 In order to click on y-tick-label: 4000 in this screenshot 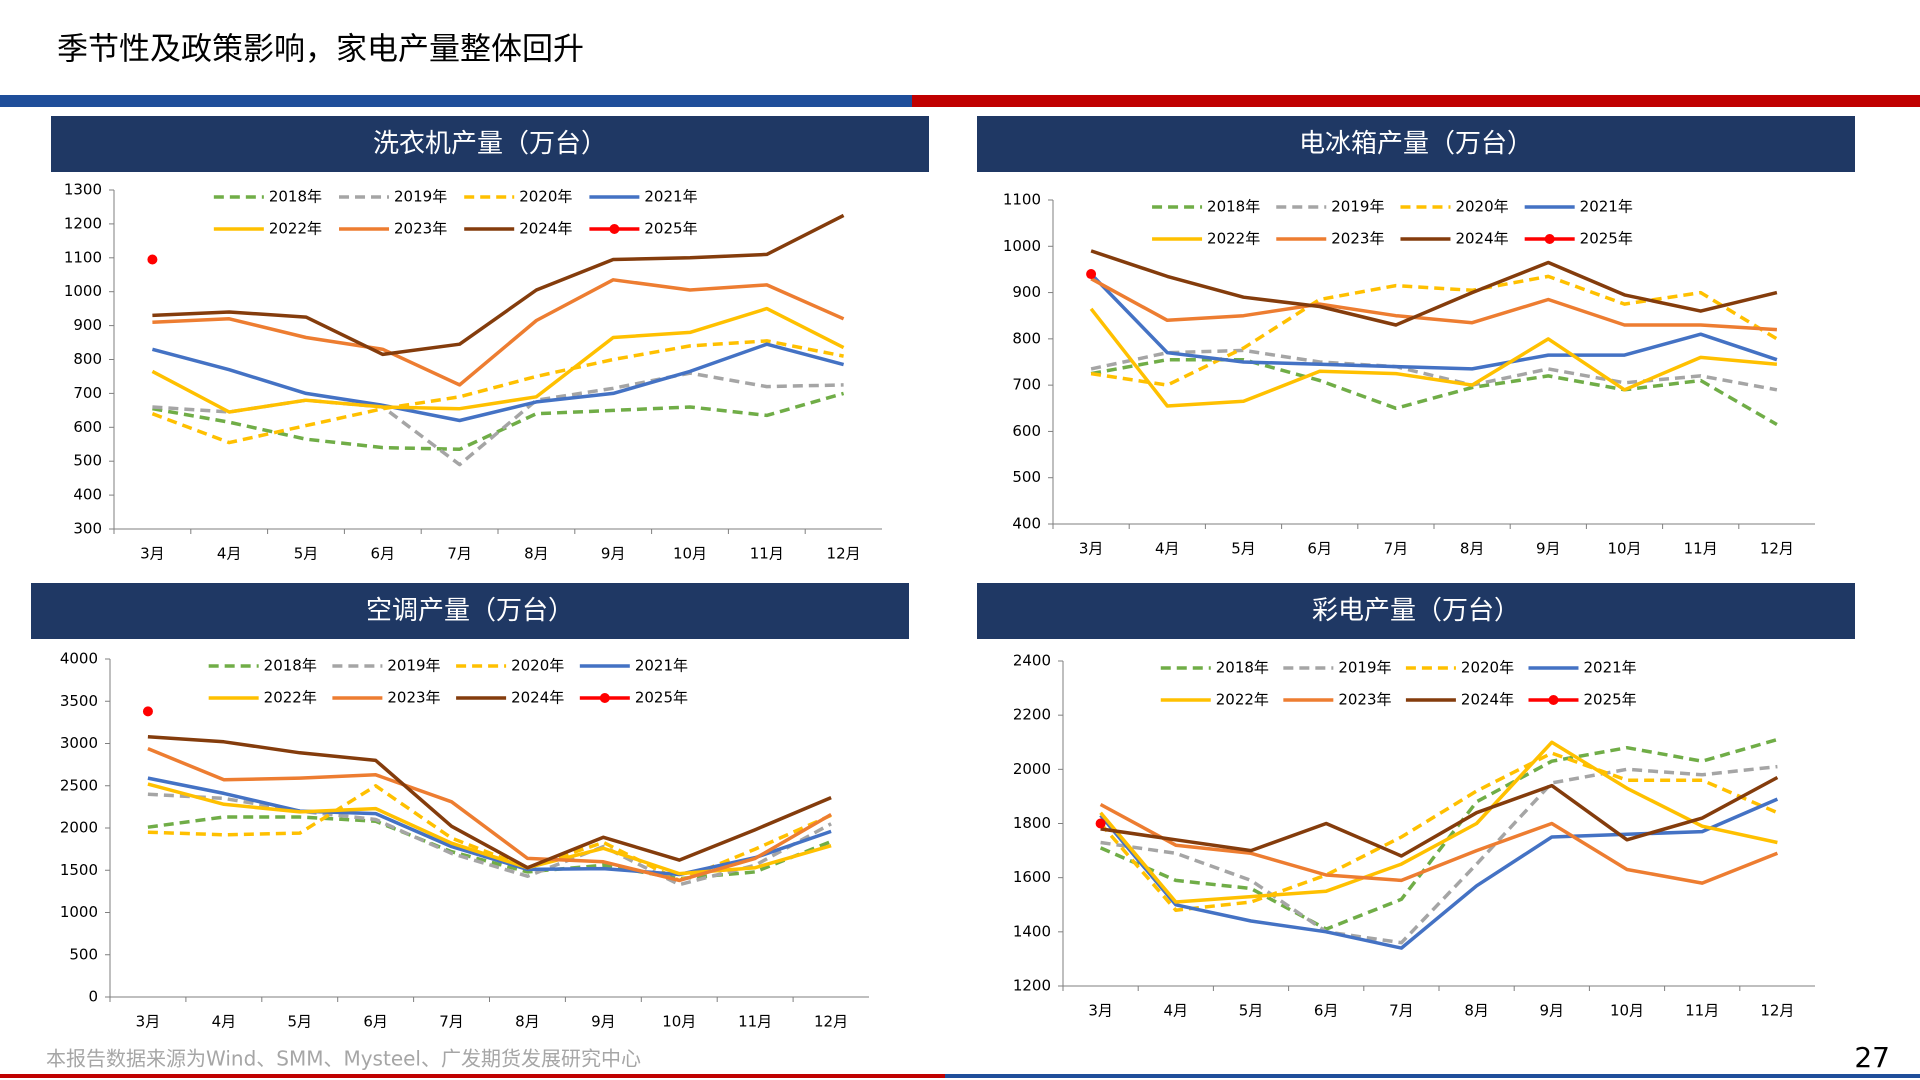, I will do `click(79, 659)`.